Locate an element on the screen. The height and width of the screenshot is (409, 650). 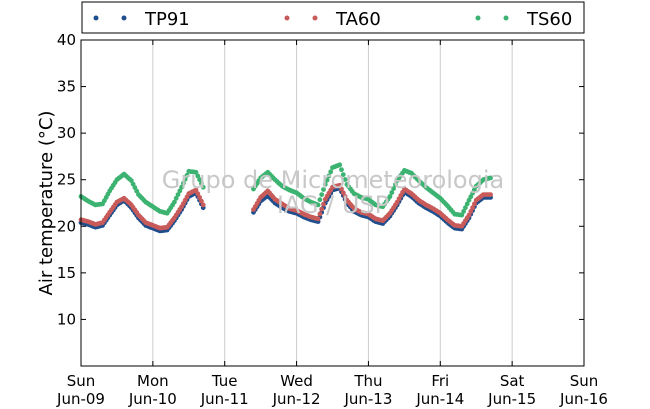
legend-marker-ts60-a is located at coordinates (478, 18).